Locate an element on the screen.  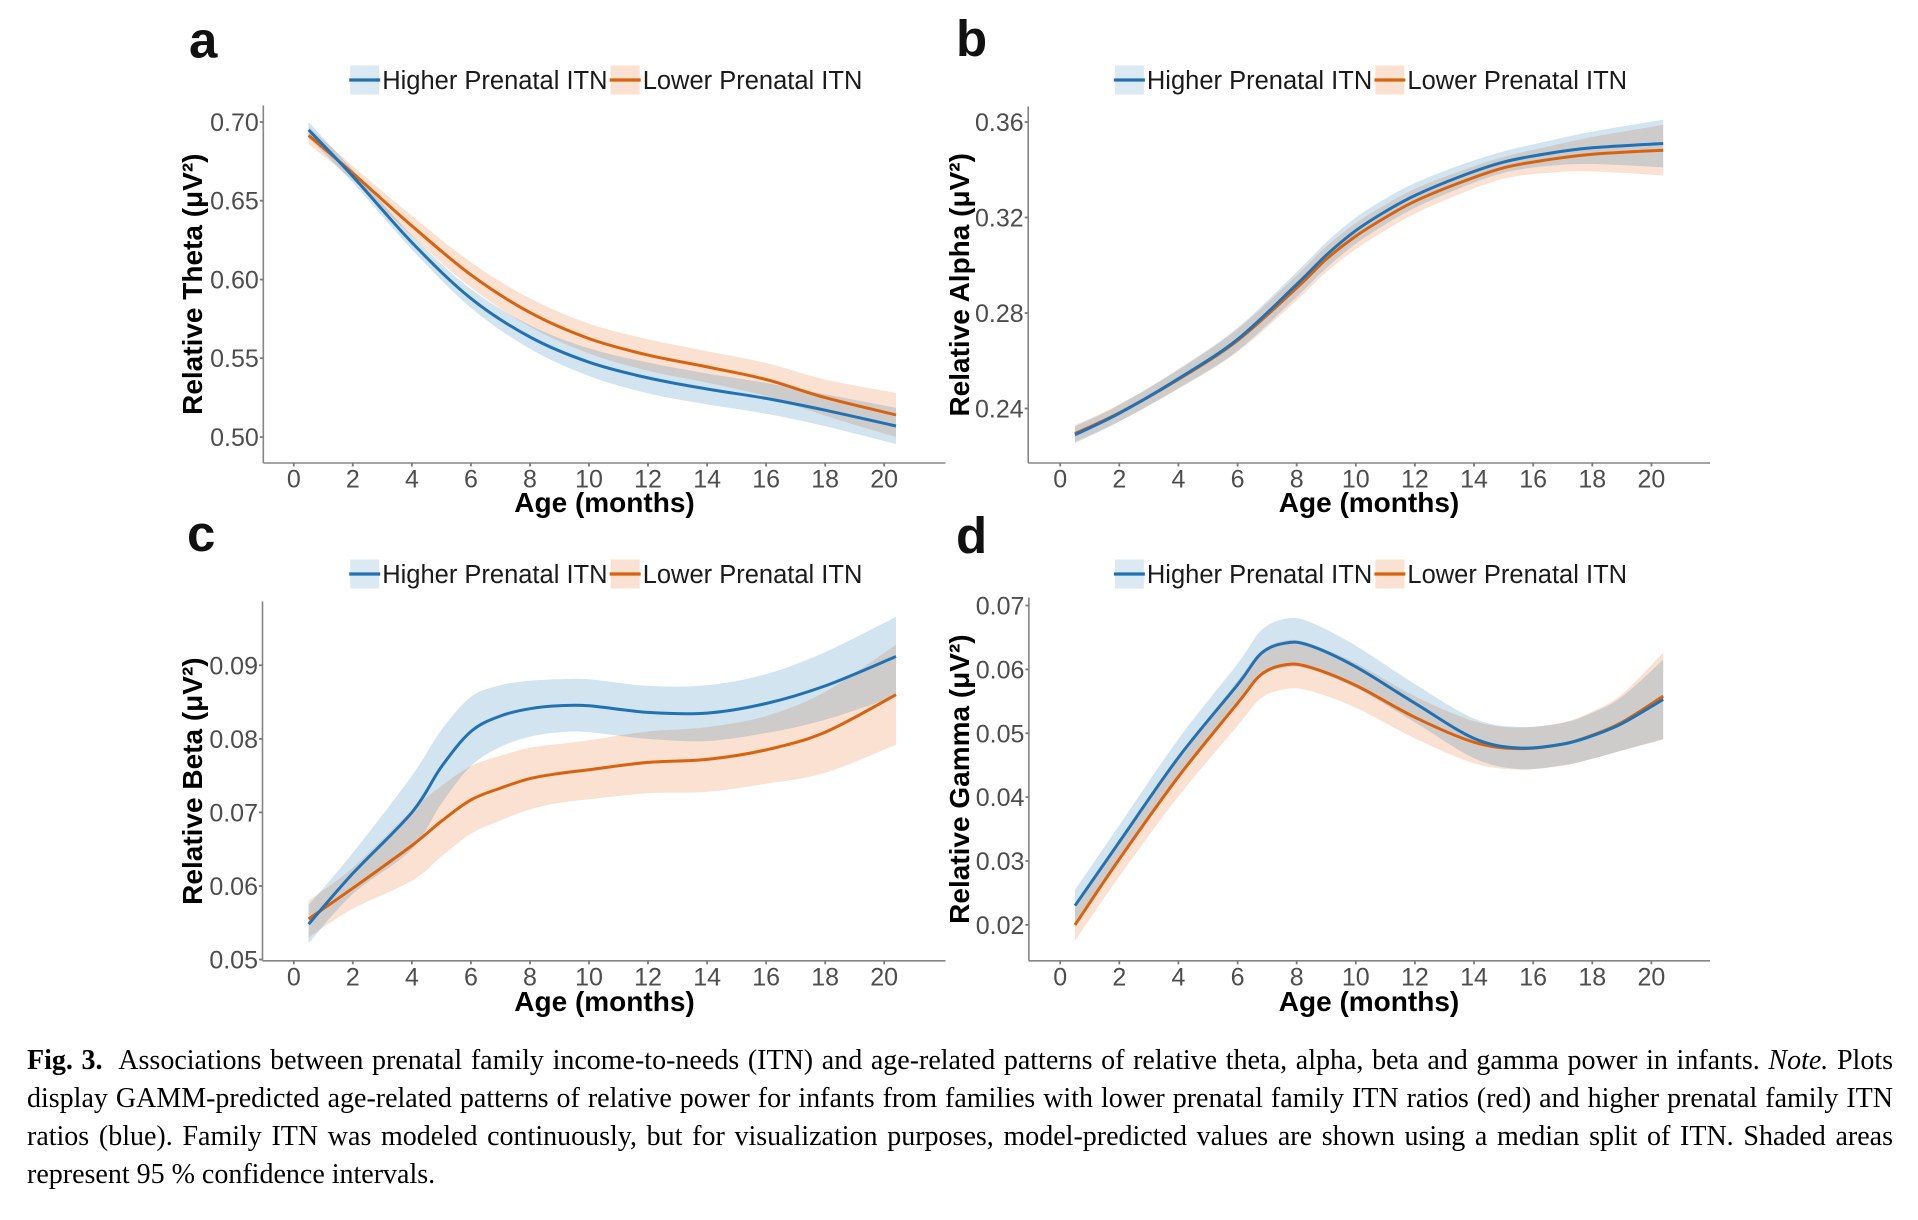
svg-text: 0.70 is located at coordinates (234, 123).